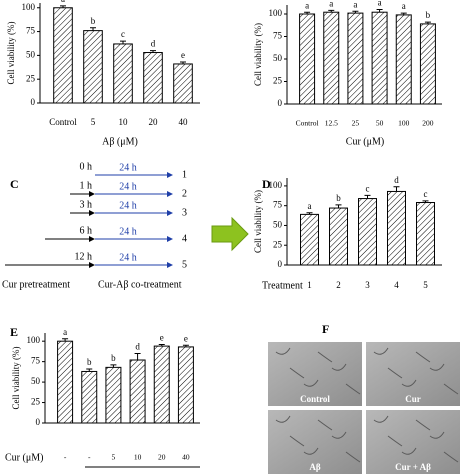 The width and height of the screenshot is (474, 474). I want to click on x-tick-label: 4, so click(396, 285).